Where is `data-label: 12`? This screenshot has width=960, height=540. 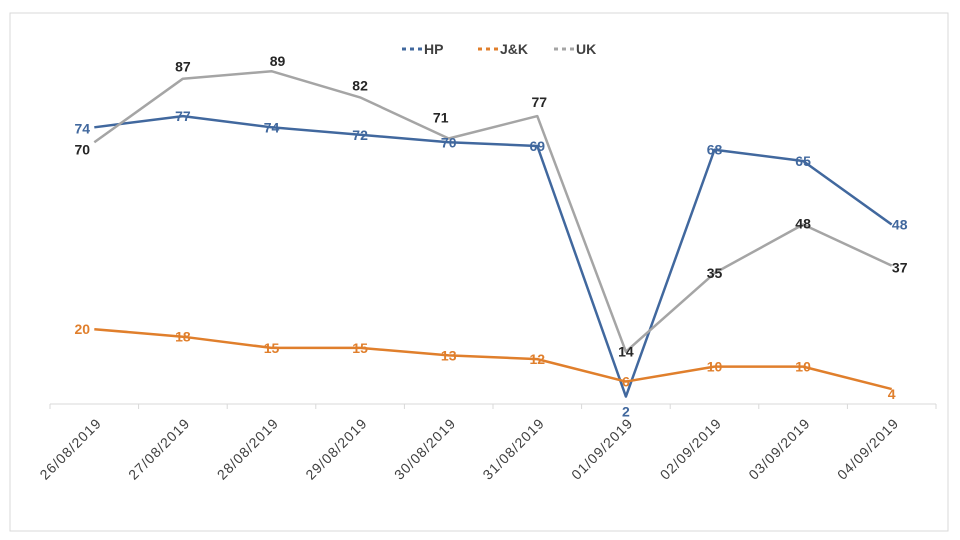 data-label: 12 is located at coordinates (538, 359).